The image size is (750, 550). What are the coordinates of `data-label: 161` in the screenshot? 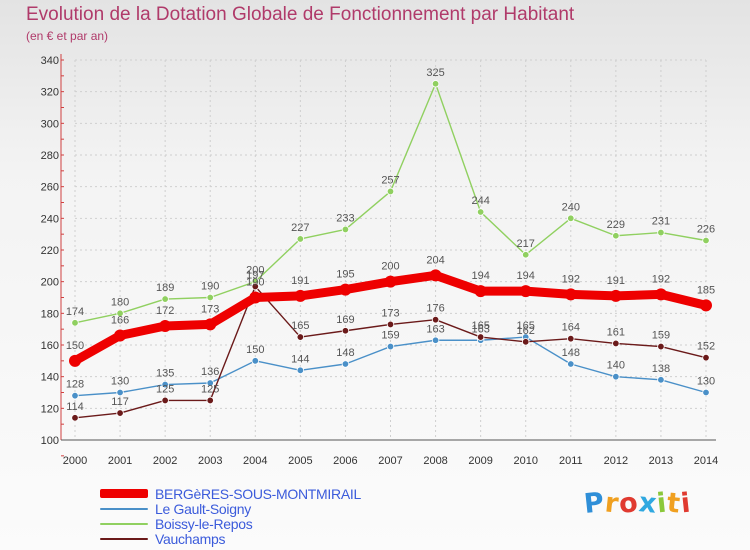 It's located at (616, 332).